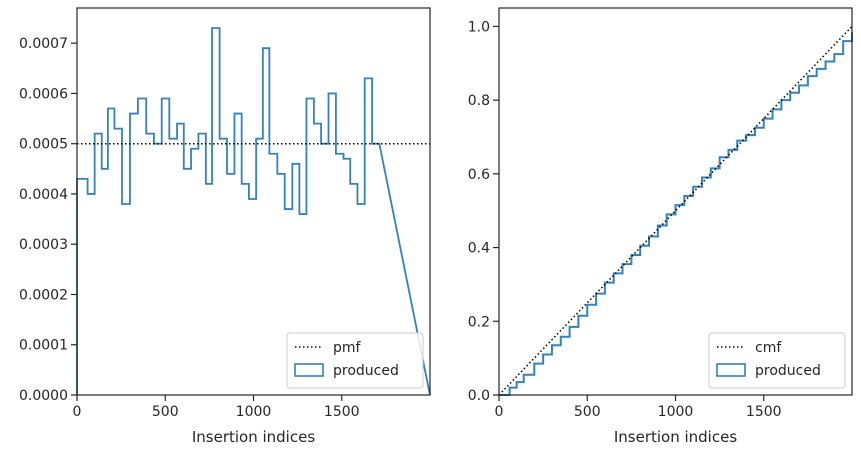  I want to click on y-tick-label: 0.0002, so click(43, 295).